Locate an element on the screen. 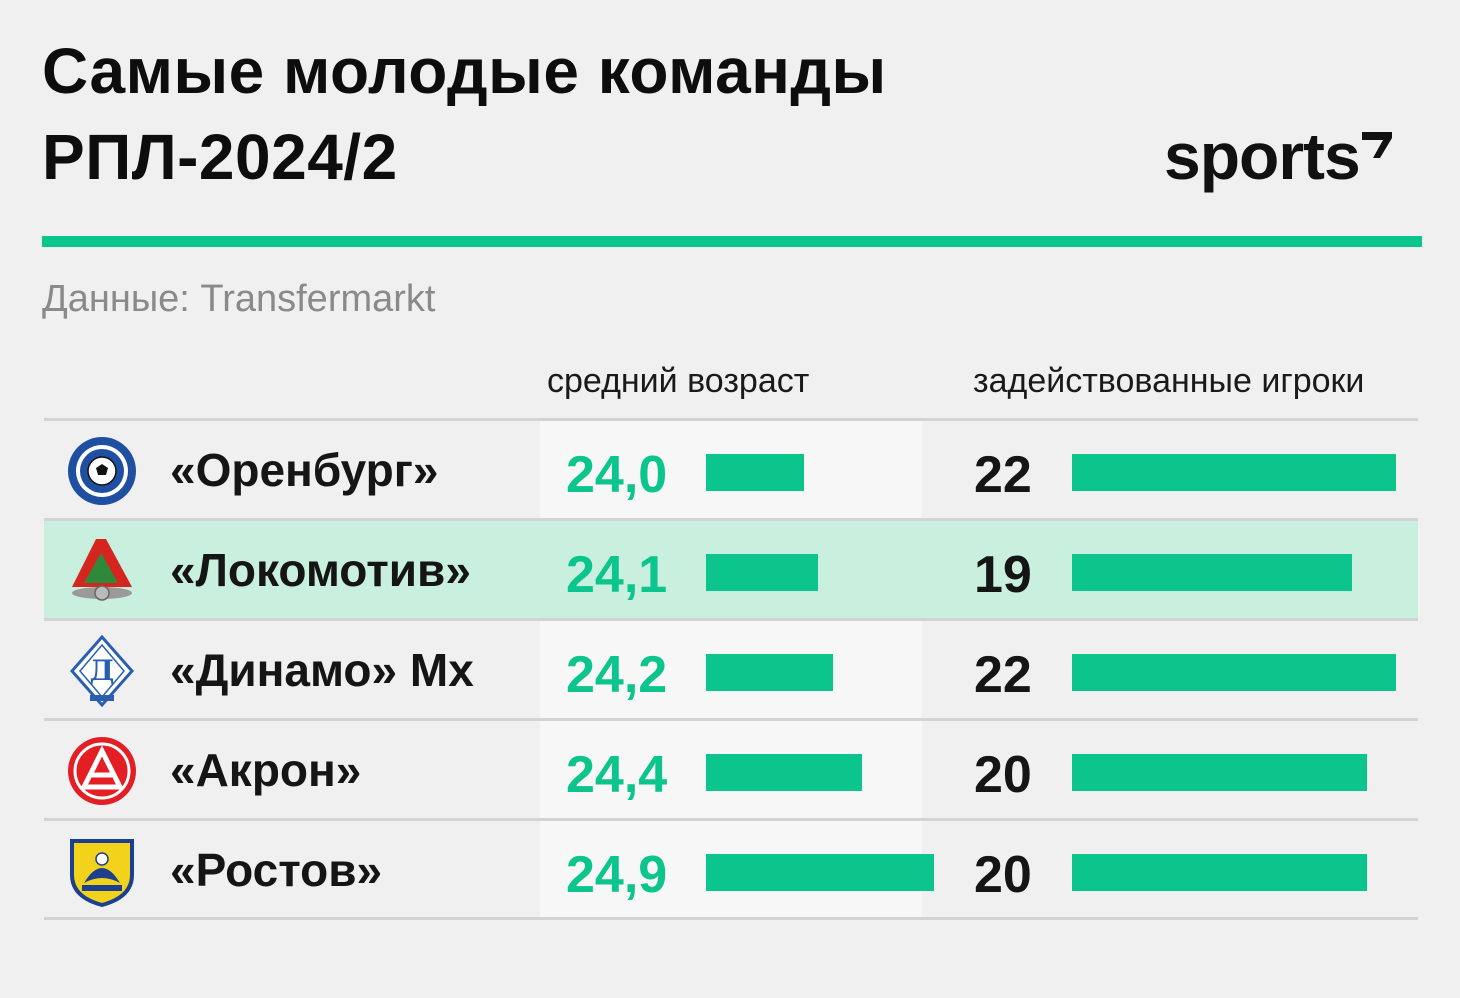 The height and width of the screenshot is (998, 1460). dynamo-logo-icon: Д is located at coordinates (102, 671).